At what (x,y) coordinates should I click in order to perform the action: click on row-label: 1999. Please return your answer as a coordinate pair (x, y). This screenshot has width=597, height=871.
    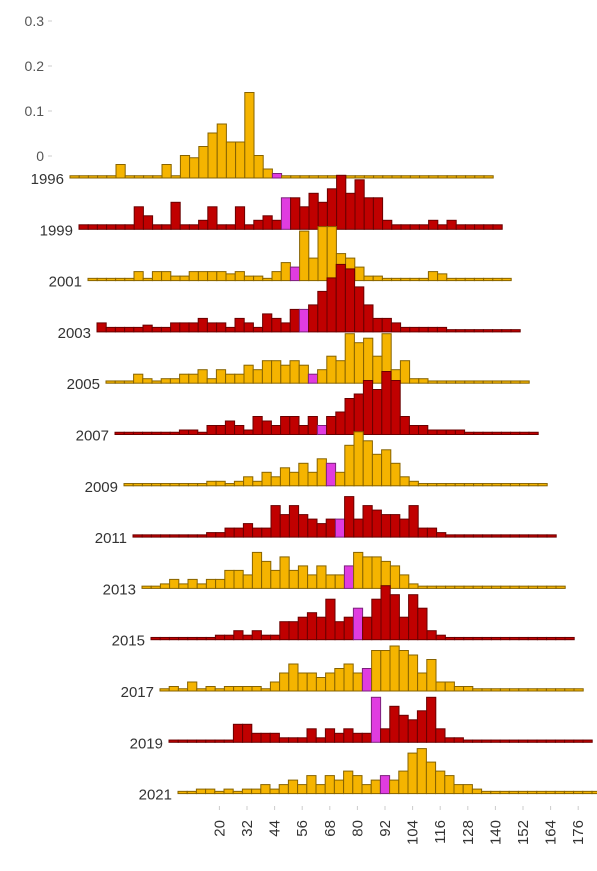
    Looking at the image, I should click on (56, 230).